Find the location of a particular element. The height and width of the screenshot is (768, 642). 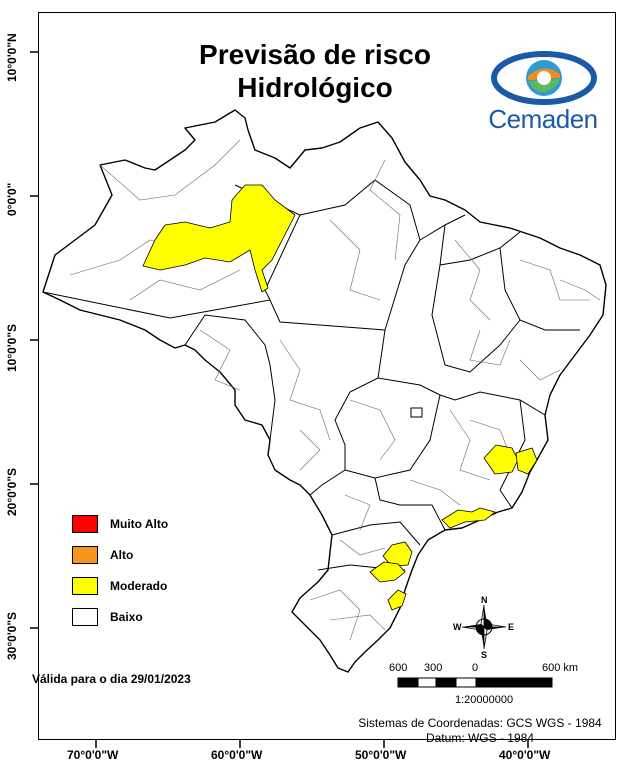

lat-label-0: 0°0'0" is located at coordinates (12, 199).